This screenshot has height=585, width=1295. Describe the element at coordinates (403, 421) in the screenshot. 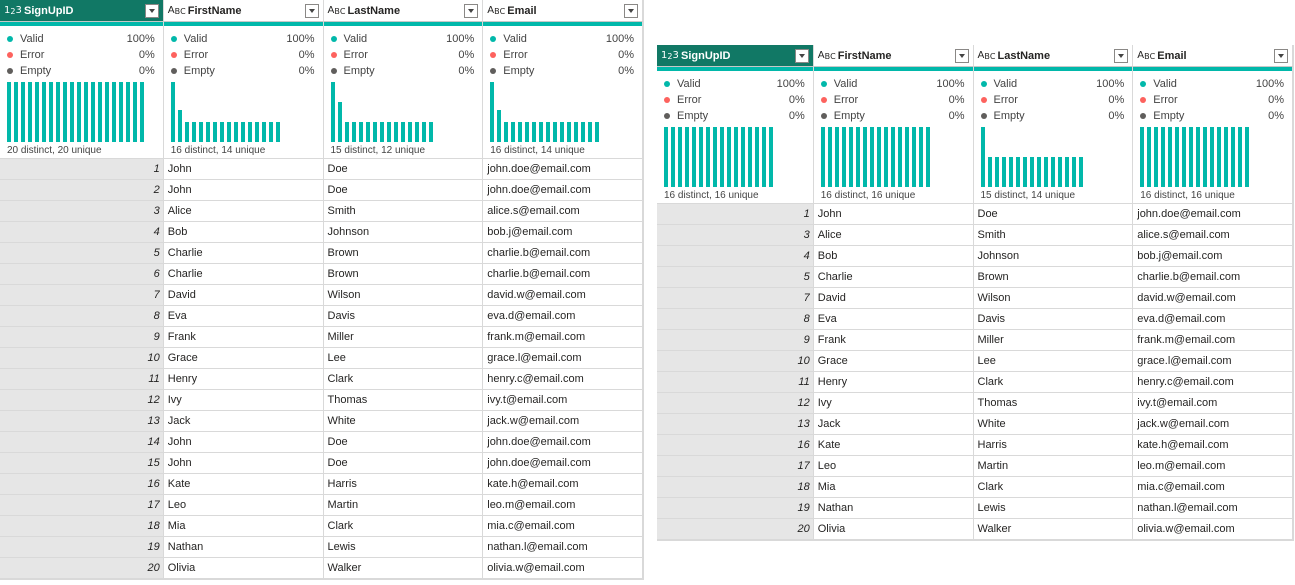

I see `table-cell: White` at that location.